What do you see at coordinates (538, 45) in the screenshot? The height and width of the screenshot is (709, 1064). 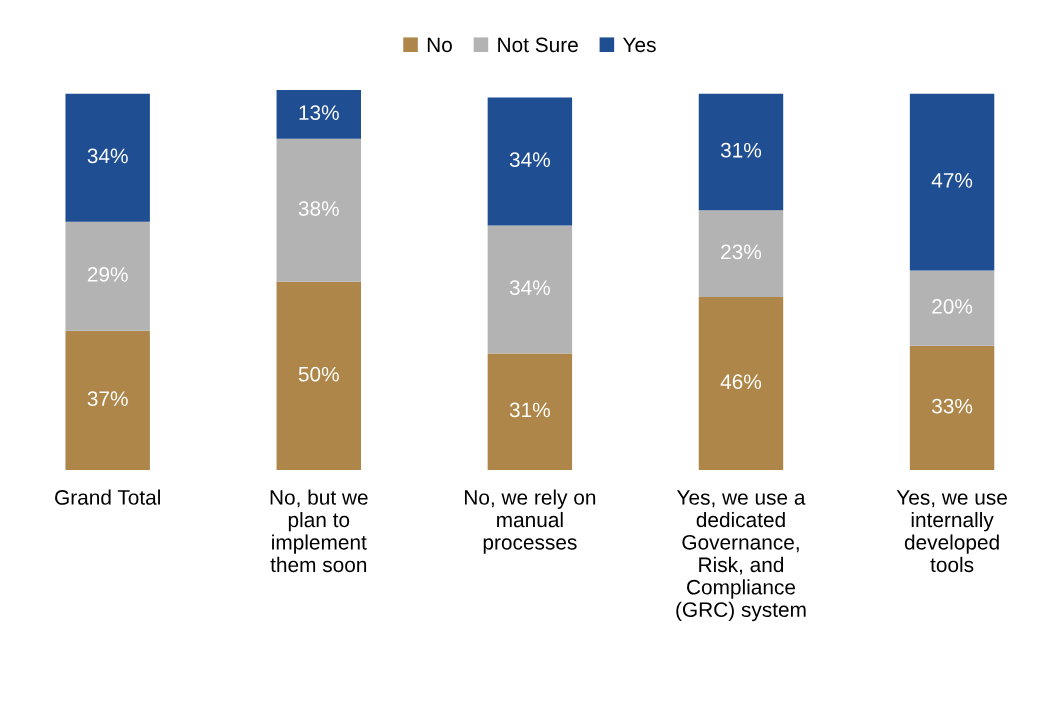 I see `legend-label: Not Sure` at bounding box center [538, 45].